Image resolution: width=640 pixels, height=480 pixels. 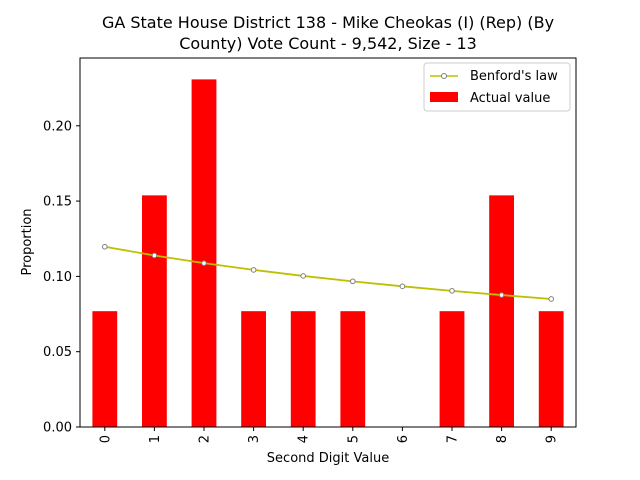 What do you see at coordinates (403, 439) in the screenshot?
I see `x-tick-label-6: 6` at bounding box center [403, 439].